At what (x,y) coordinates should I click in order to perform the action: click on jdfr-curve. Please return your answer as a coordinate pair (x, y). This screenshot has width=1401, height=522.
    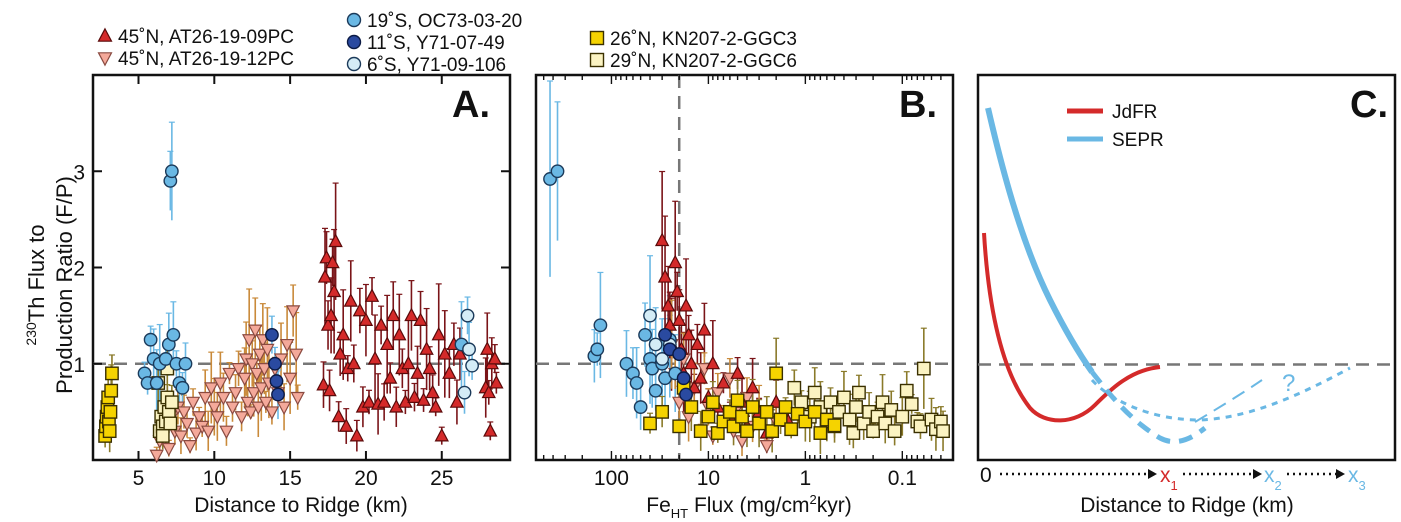
    Looking at the image, I should click on (1071, 327).